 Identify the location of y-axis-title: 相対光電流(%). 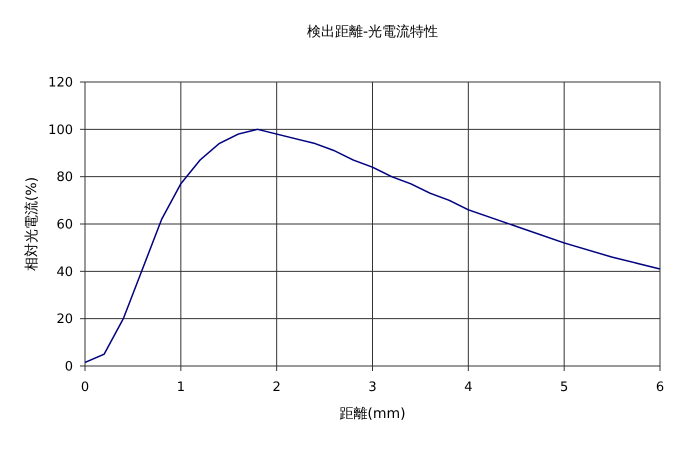
(32, 224).